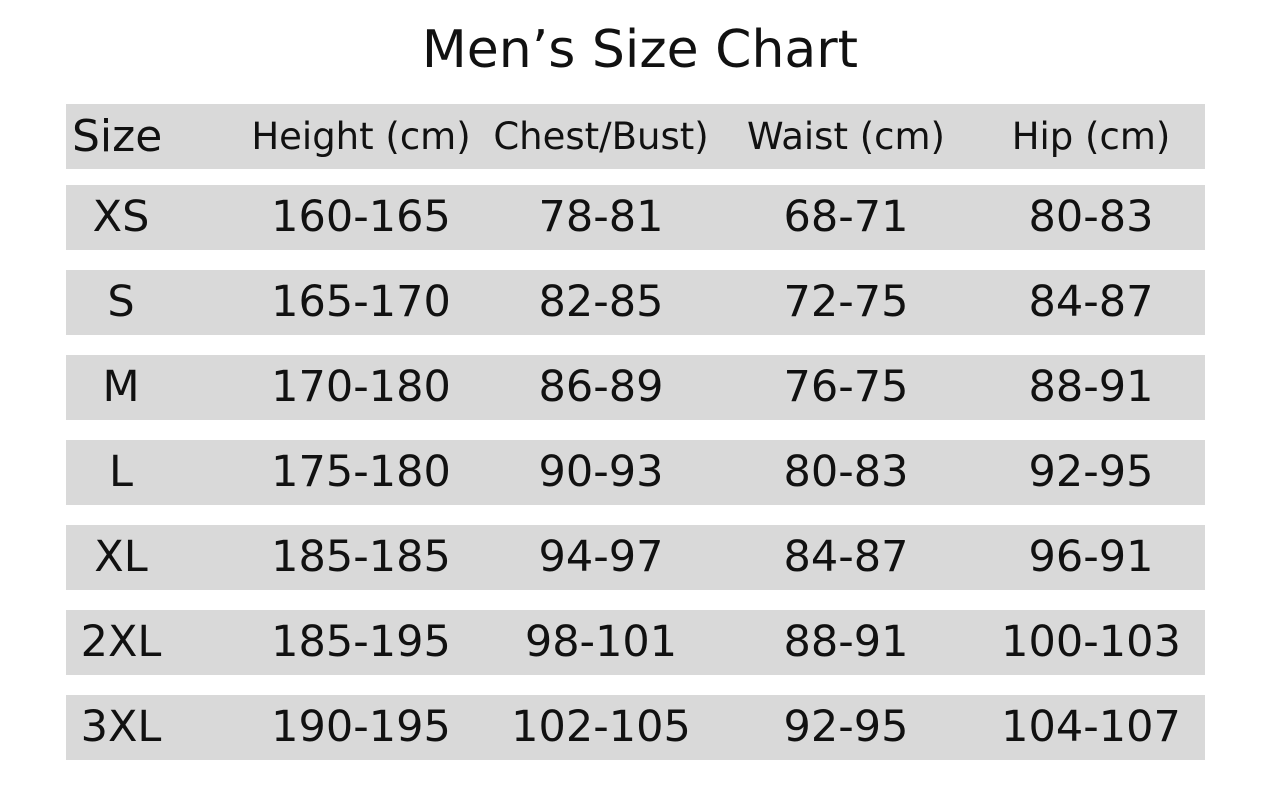 This screenshot has width=1280, height=800. What do you see at coordinates (601, 557) in the screenshot?
I see `cell-chest: 94-97` at bounding box center [601, 557].